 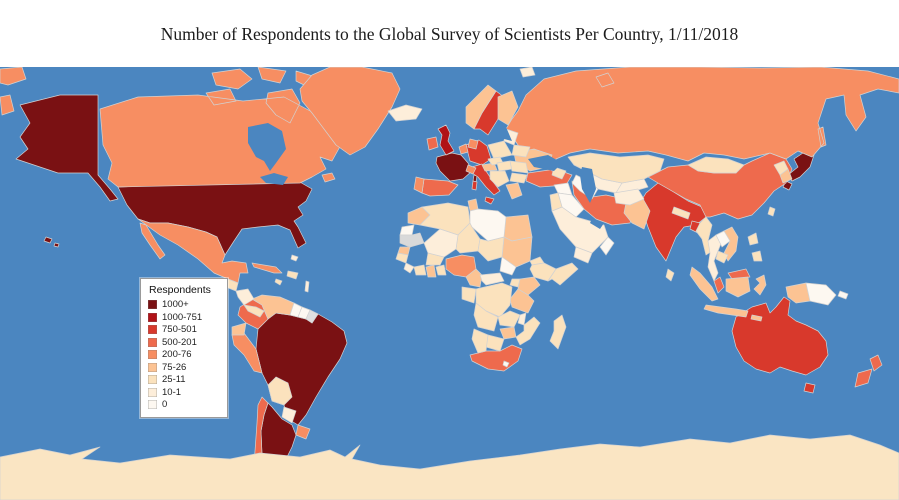 What do you see at coordinates (221, 127) in the screenshot?
I see `country-canada` at bounding box center [221, 127].